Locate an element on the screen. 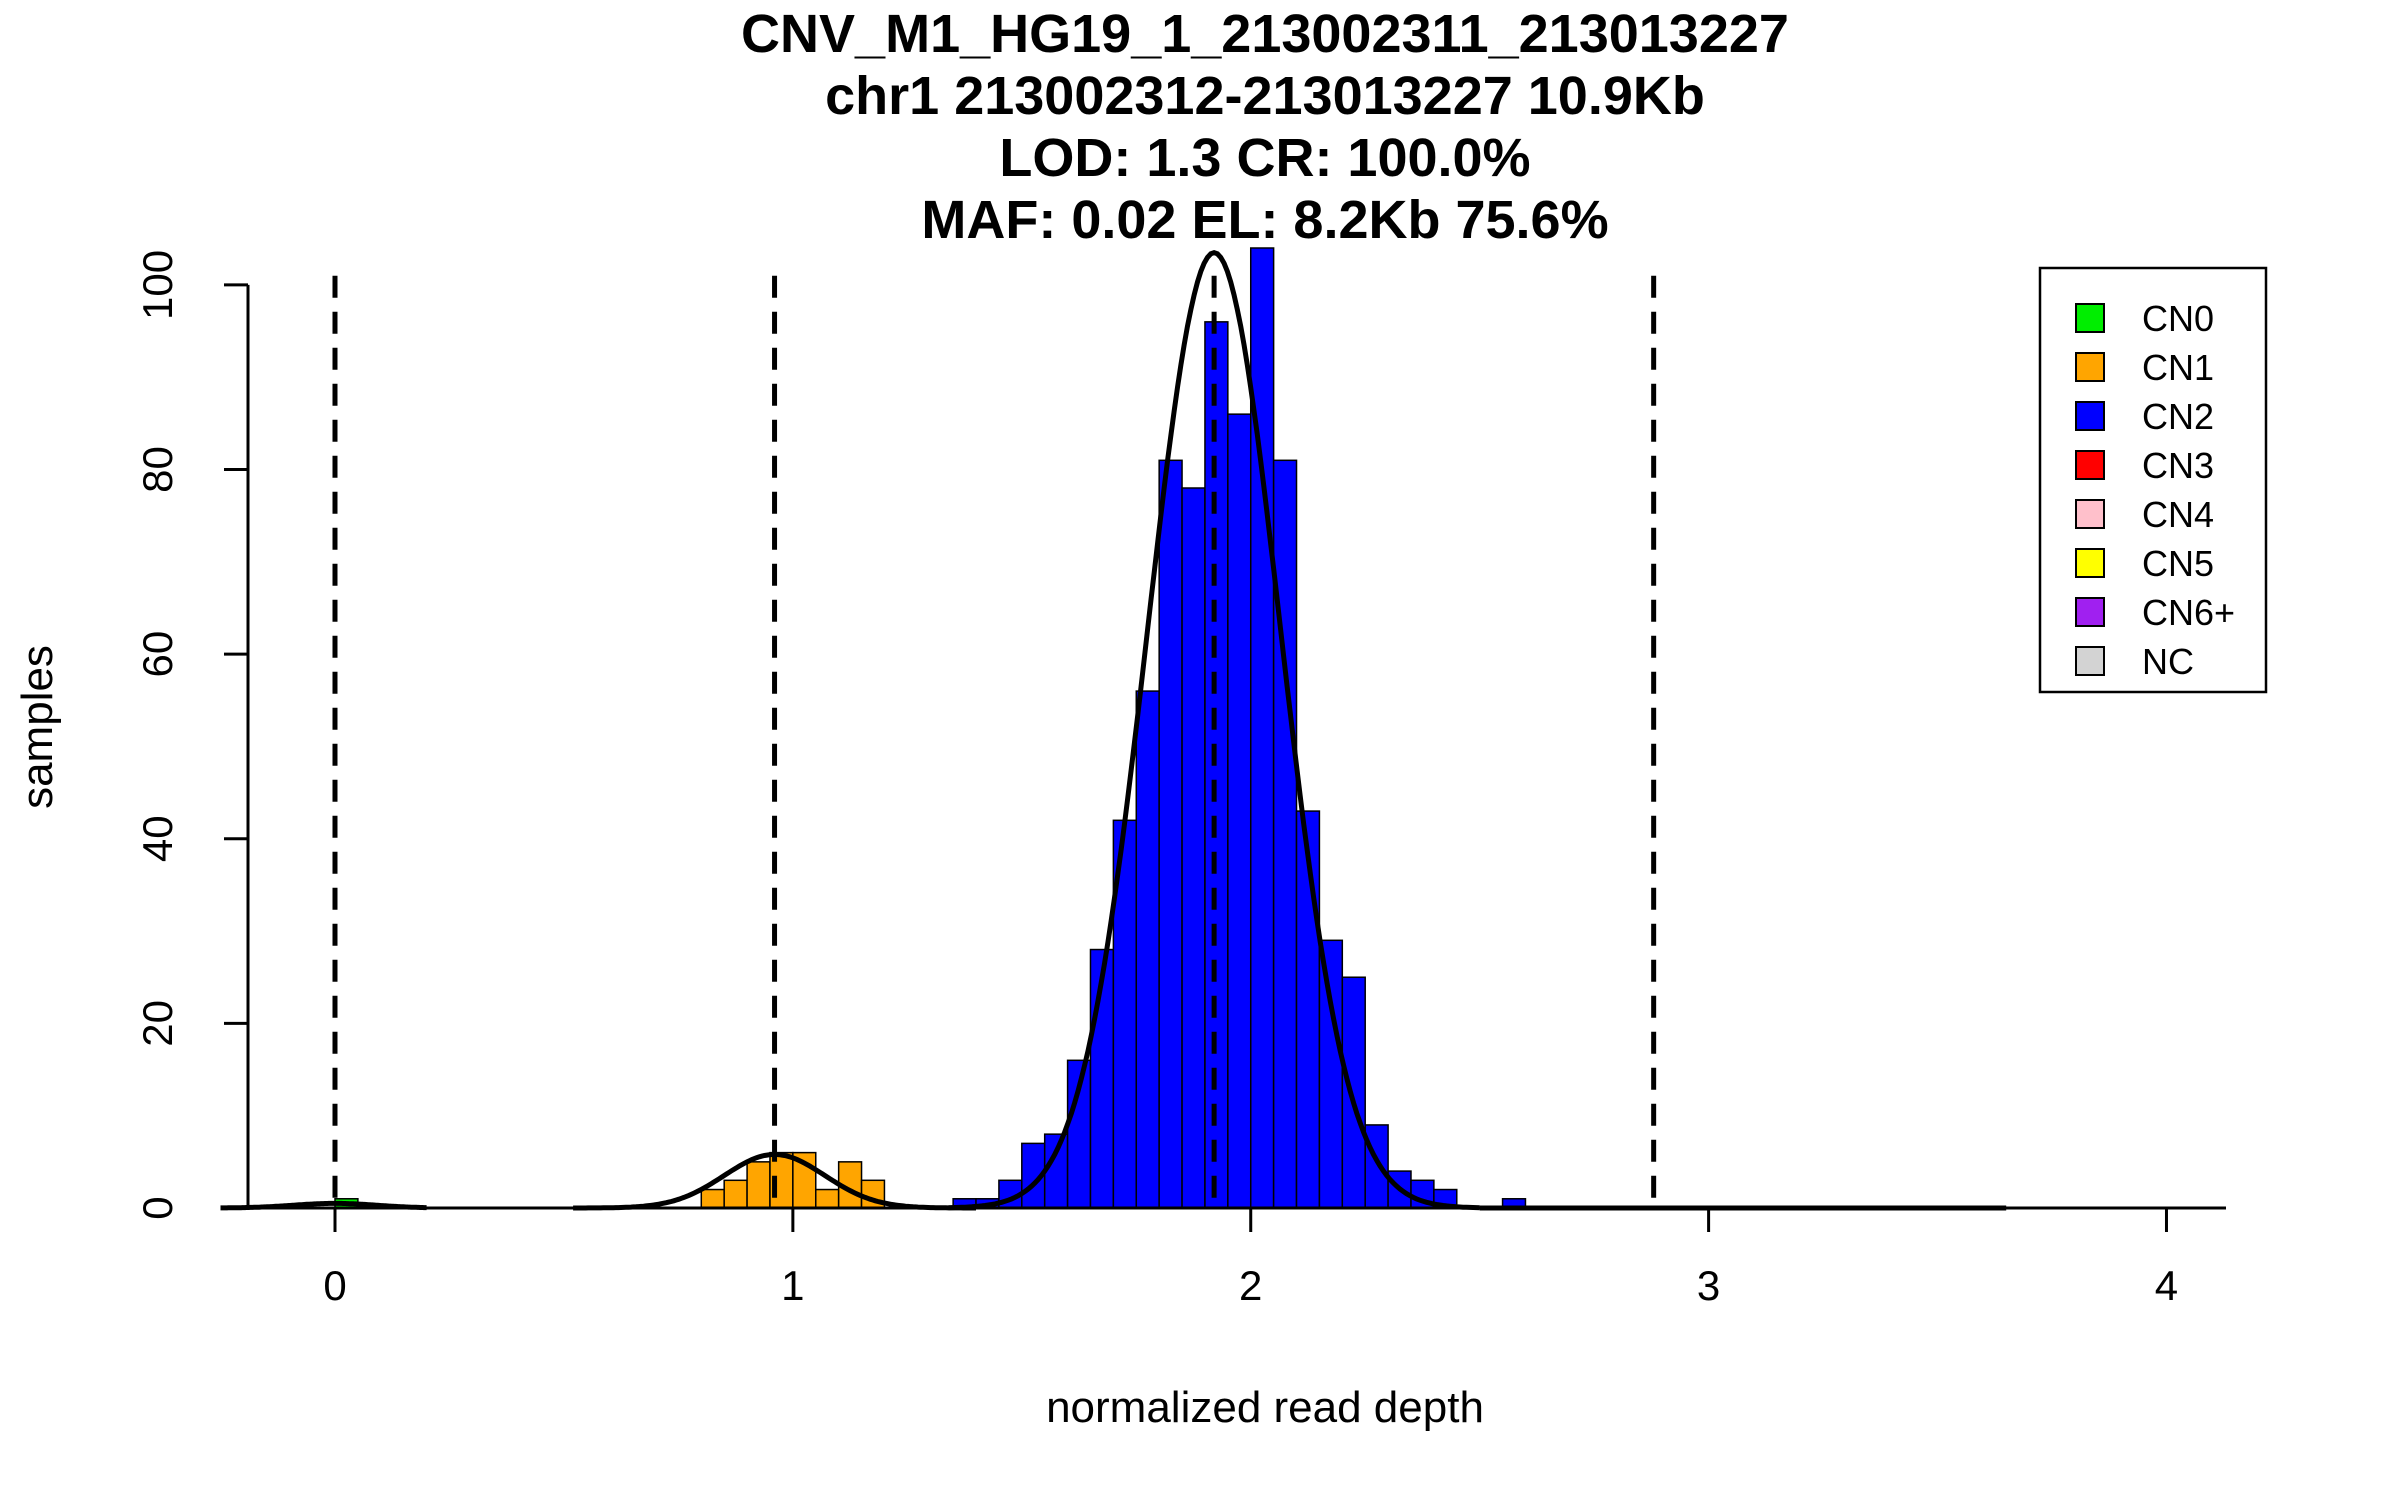  legend: CN0 CN1 CN2 CN3 CN4 CN5 CN6+ NC is located at coordinates (2153, 480).